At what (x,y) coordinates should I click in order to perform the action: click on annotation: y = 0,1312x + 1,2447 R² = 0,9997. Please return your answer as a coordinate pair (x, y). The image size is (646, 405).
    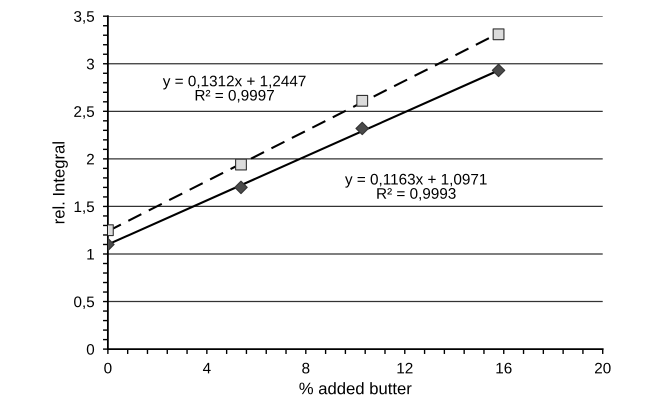
    Looking at the image, I should click on (234, 89).